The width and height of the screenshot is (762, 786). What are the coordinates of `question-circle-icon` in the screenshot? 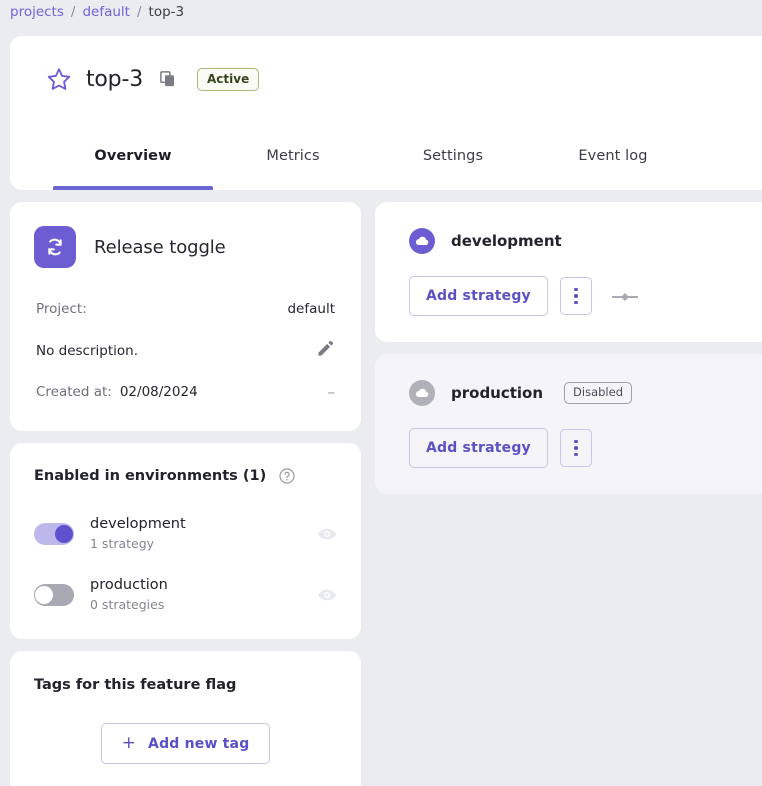 It's located at (287, 476).